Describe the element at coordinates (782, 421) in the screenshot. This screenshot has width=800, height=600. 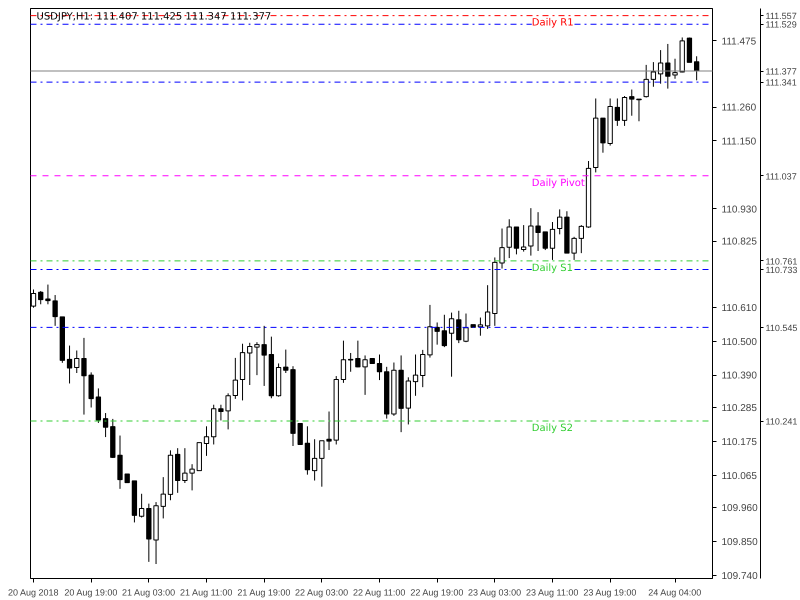
I see `y2-tick-label: 110.241` at that location.